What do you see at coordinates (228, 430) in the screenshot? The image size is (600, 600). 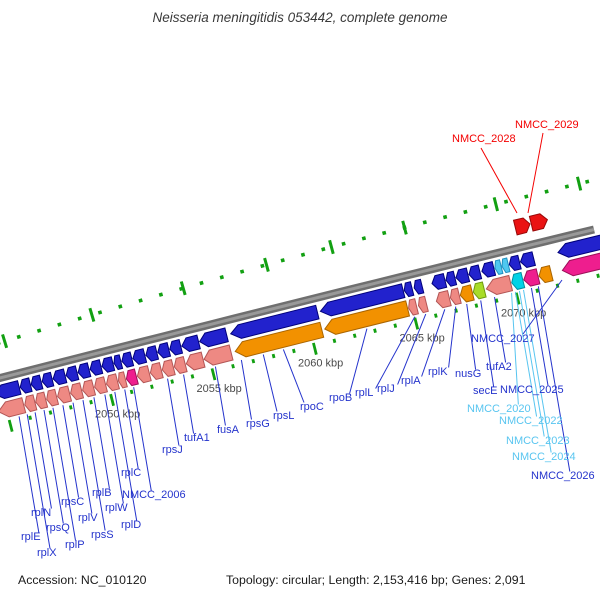 I see `gene-label: fusA` at bounding box center [228, 430].